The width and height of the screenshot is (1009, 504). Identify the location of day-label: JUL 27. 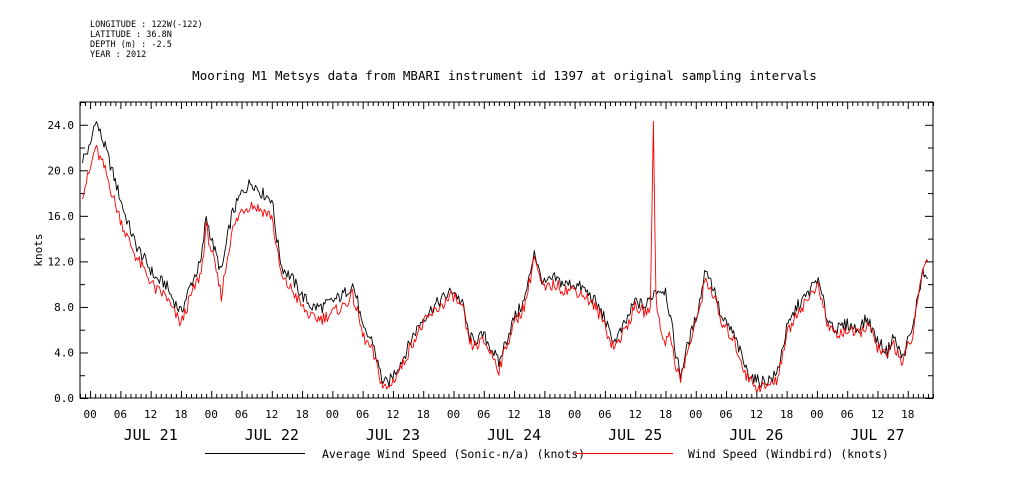
(877, 435).